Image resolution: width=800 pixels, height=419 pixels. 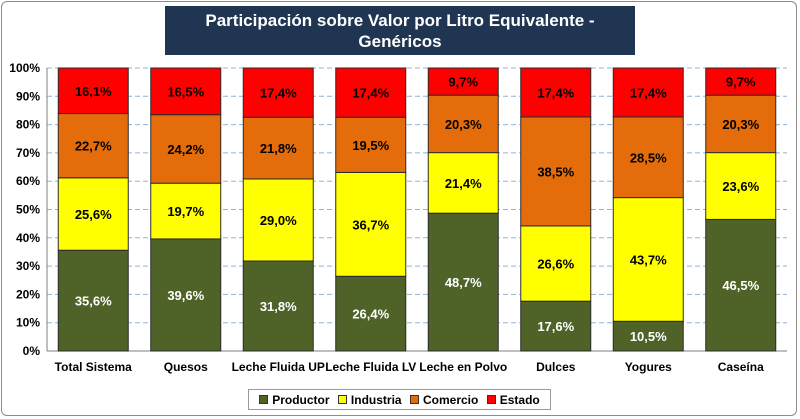 What do you see at coordinates (28, 181) in the screenshot?
I see `y-tick-label: 60%` at bounding box center [28, 181].